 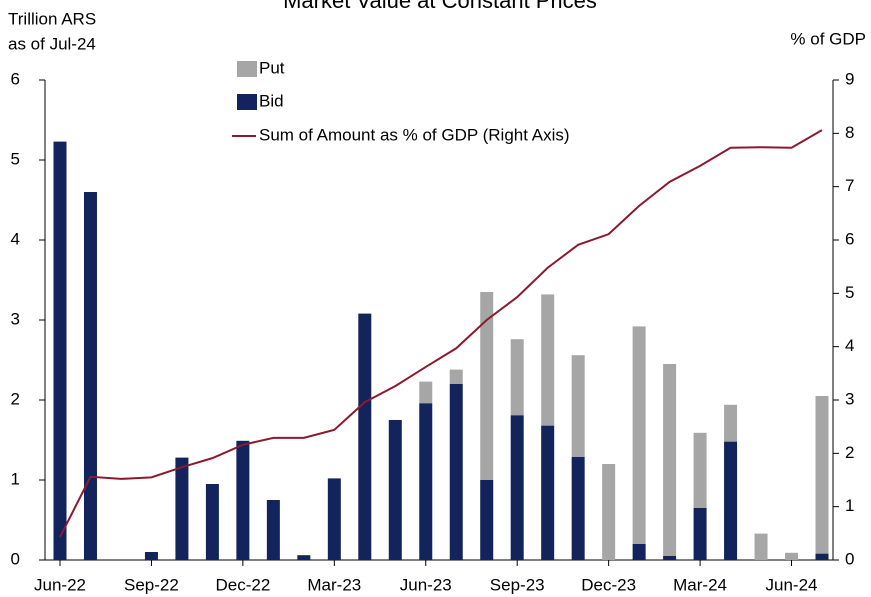 What do you see at coordinates (440, 6) in the screenshot?
I see `chart-title: Market Value at Constant Prices` at bounding box center [440, 6].